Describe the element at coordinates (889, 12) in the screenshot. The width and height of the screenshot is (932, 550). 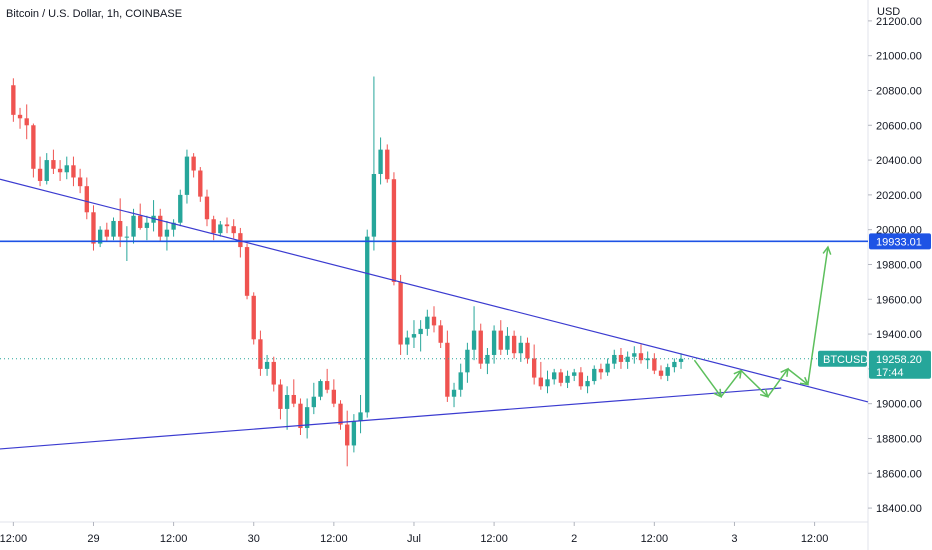
I see `currency-label: USD` at that location.